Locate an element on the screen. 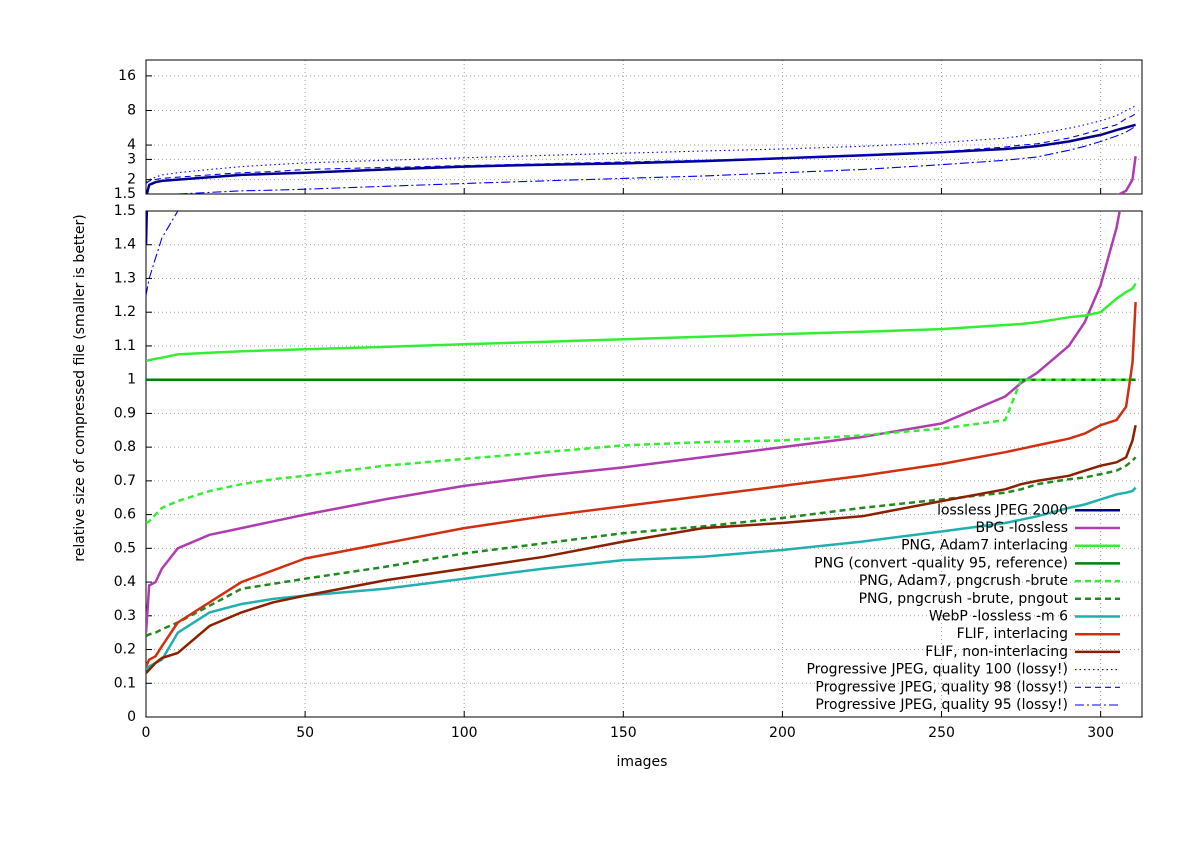 This screenshot has height=844, width=1200. x-tick-label: 150 is located at coordinates (623, 733).